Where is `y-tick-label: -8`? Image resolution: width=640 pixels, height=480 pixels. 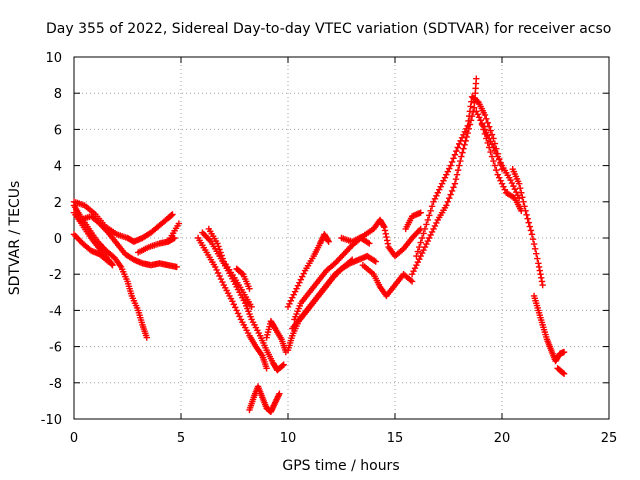
y-tick-label: -8 is located at coordinates (55, 384).